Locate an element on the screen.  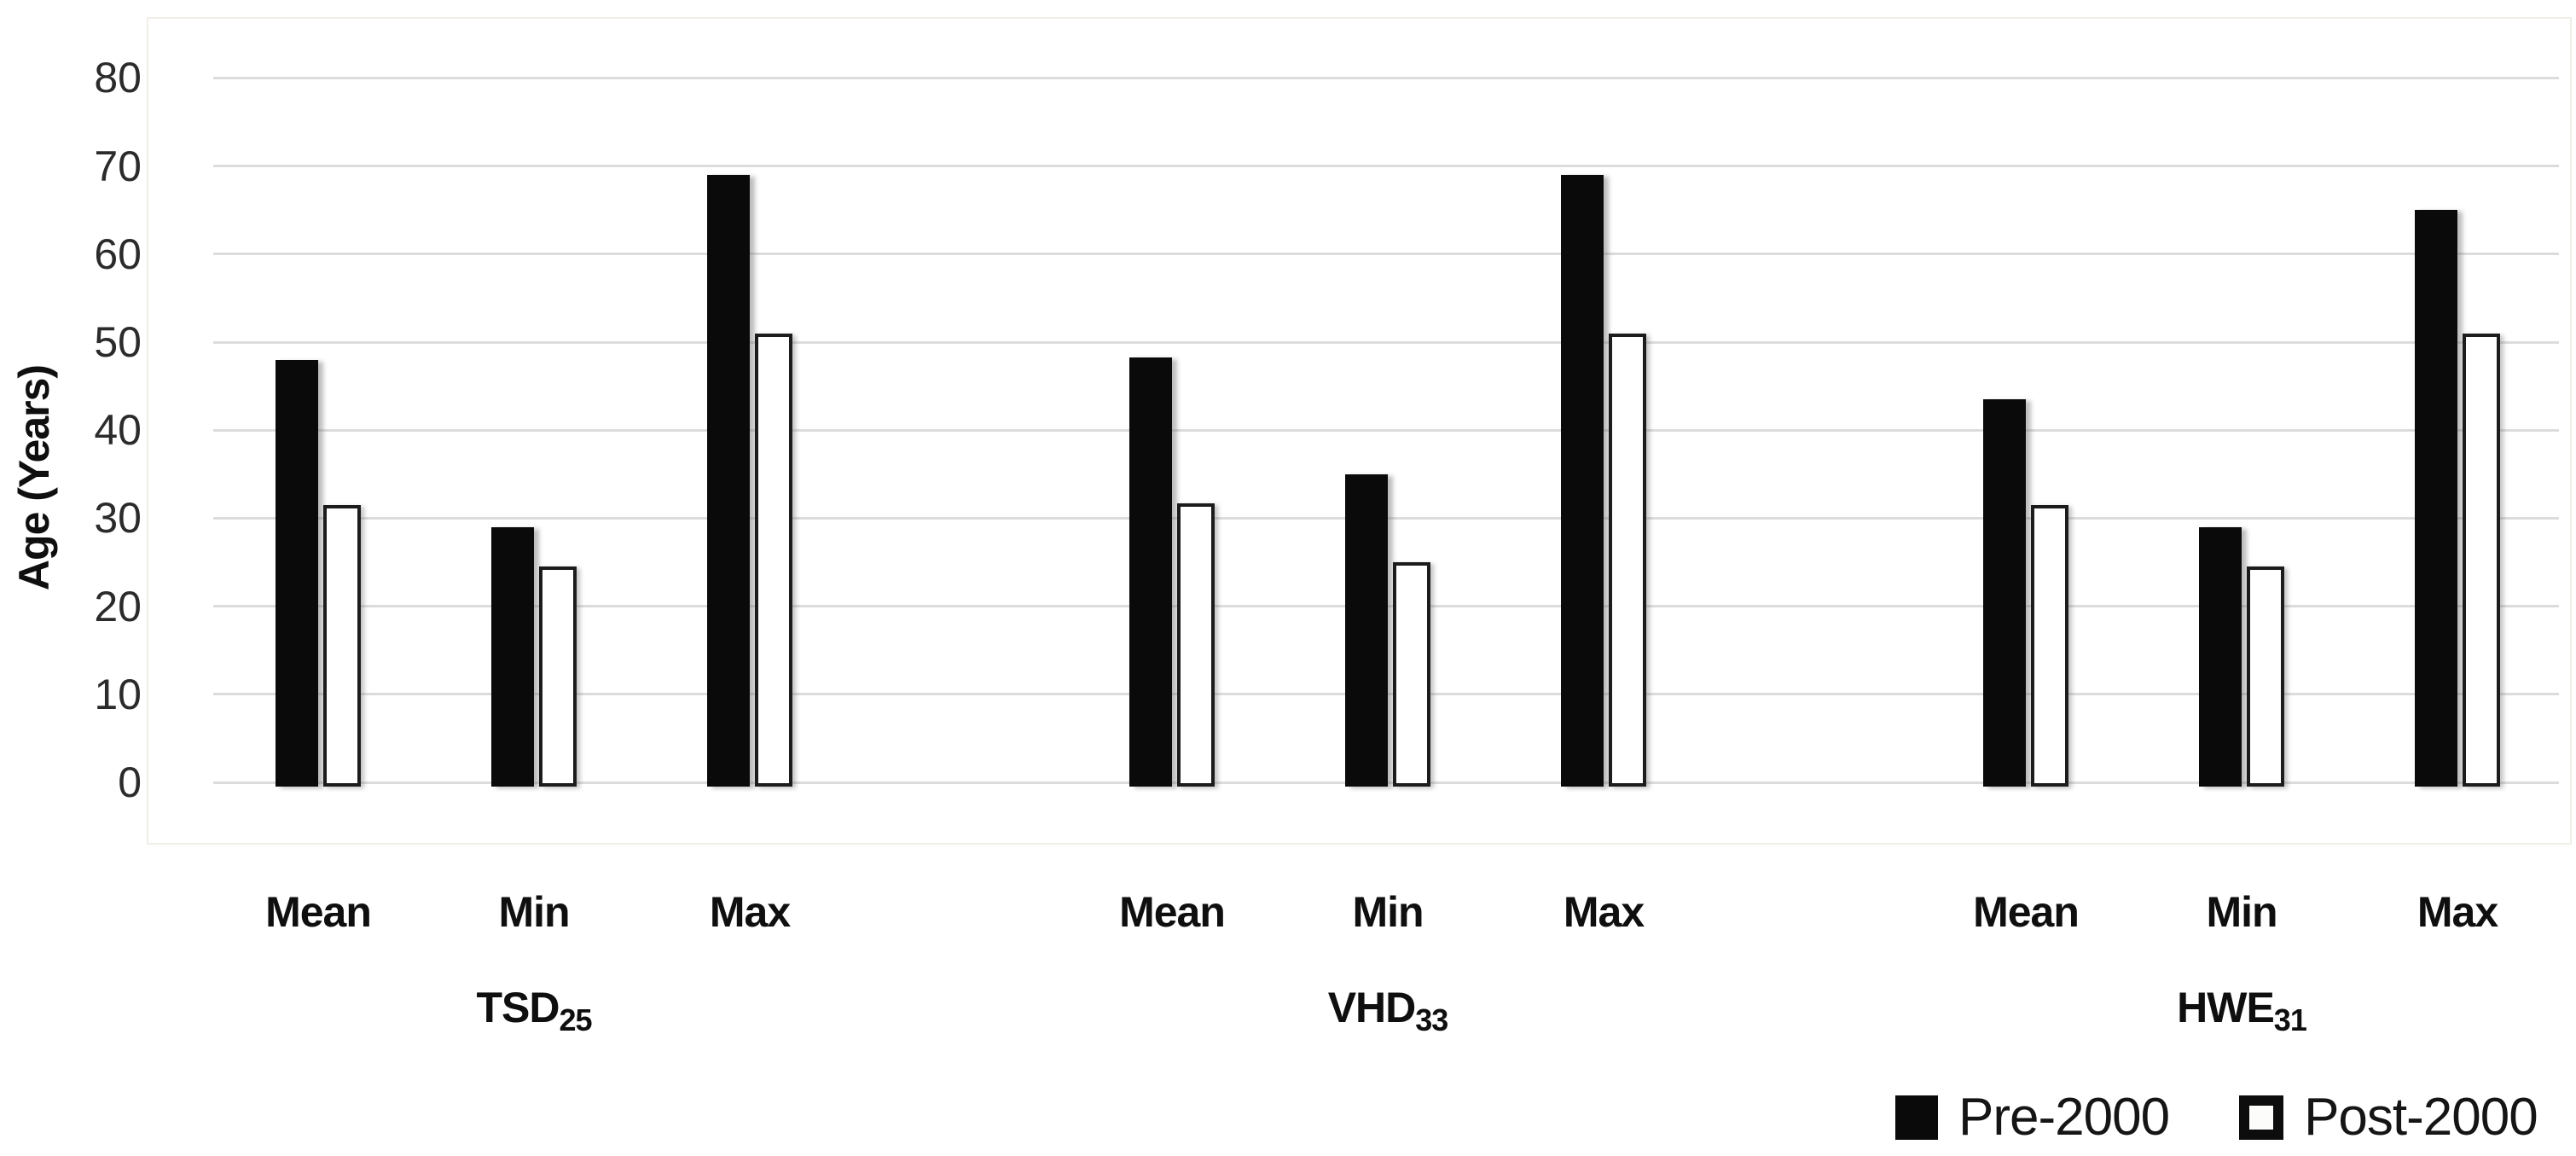
category-label-hwe-mean: Mean is located at coordinates (2026, 912).